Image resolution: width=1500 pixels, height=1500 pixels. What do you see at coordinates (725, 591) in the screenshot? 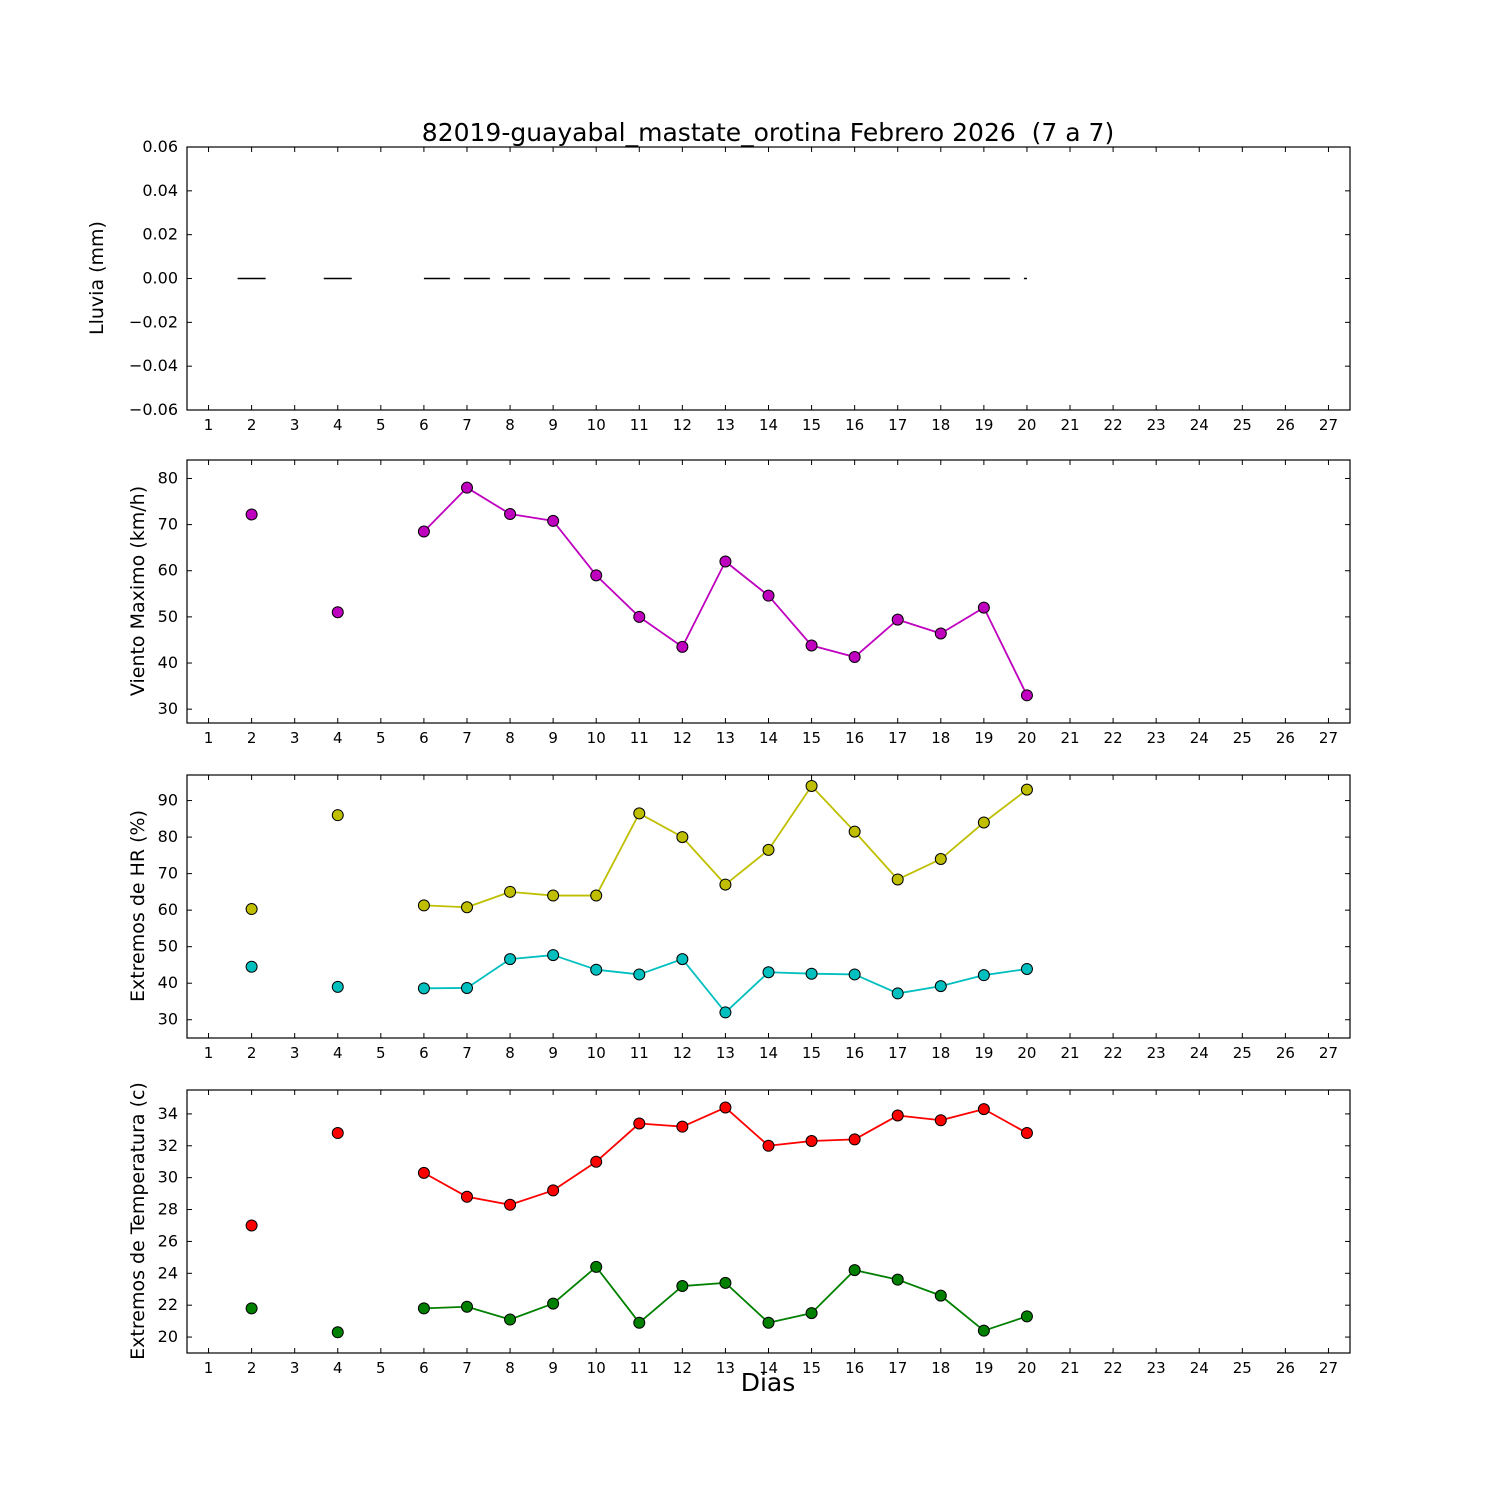
I see `series-line` at bounding box center [725, 591].